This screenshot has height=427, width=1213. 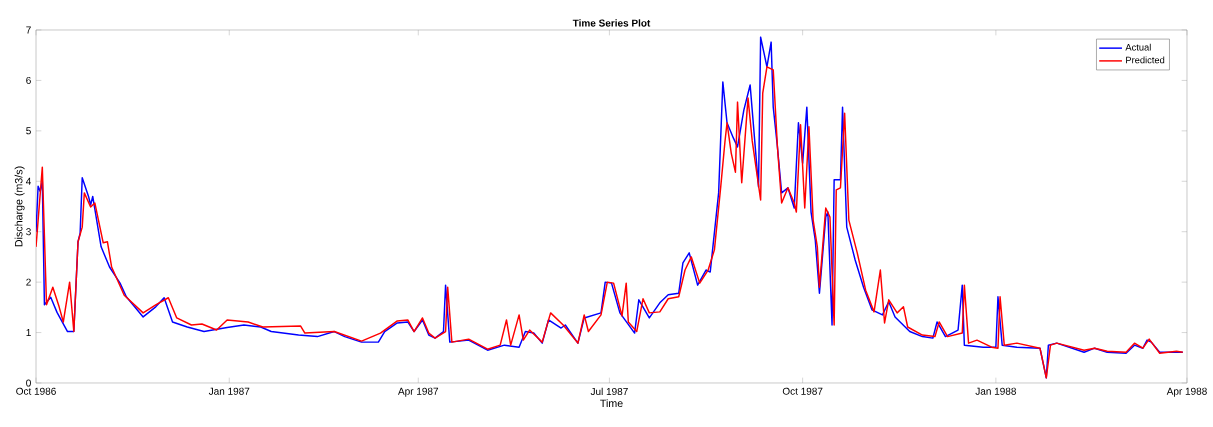 I want to click on y-tick-label: 3, so click(x=28, y=232).